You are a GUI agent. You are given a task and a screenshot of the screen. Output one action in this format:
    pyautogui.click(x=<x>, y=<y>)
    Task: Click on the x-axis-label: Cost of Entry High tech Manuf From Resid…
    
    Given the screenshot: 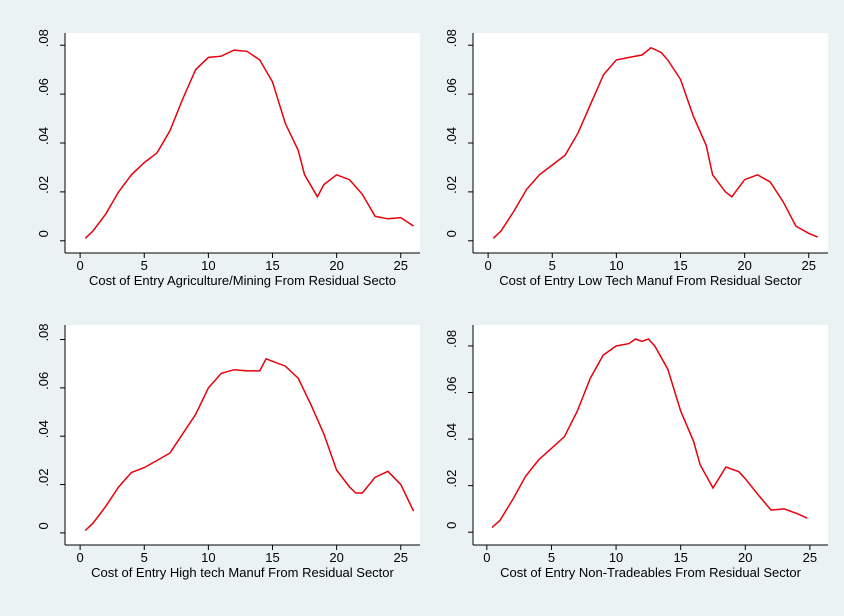 What is the action you would take?
    pyautogui.click(x=242, y=572)
    